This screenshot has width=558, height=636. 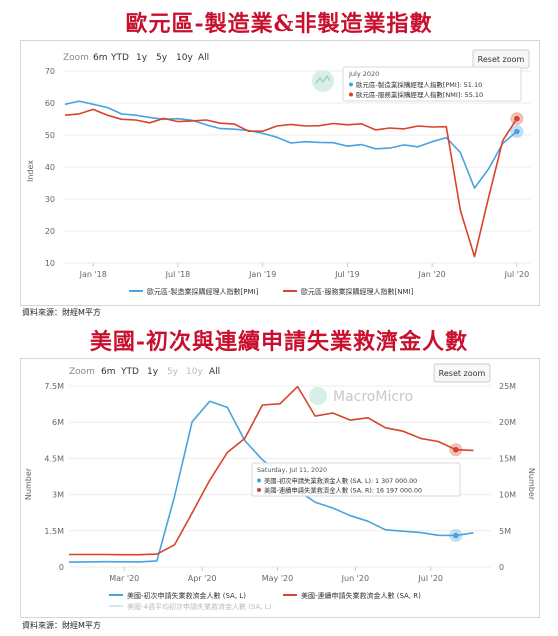 What do you see at coordinates (363, 74) in the screenshot?
I see `tooltip-date: July 2020` at bounding box center [363, 74].